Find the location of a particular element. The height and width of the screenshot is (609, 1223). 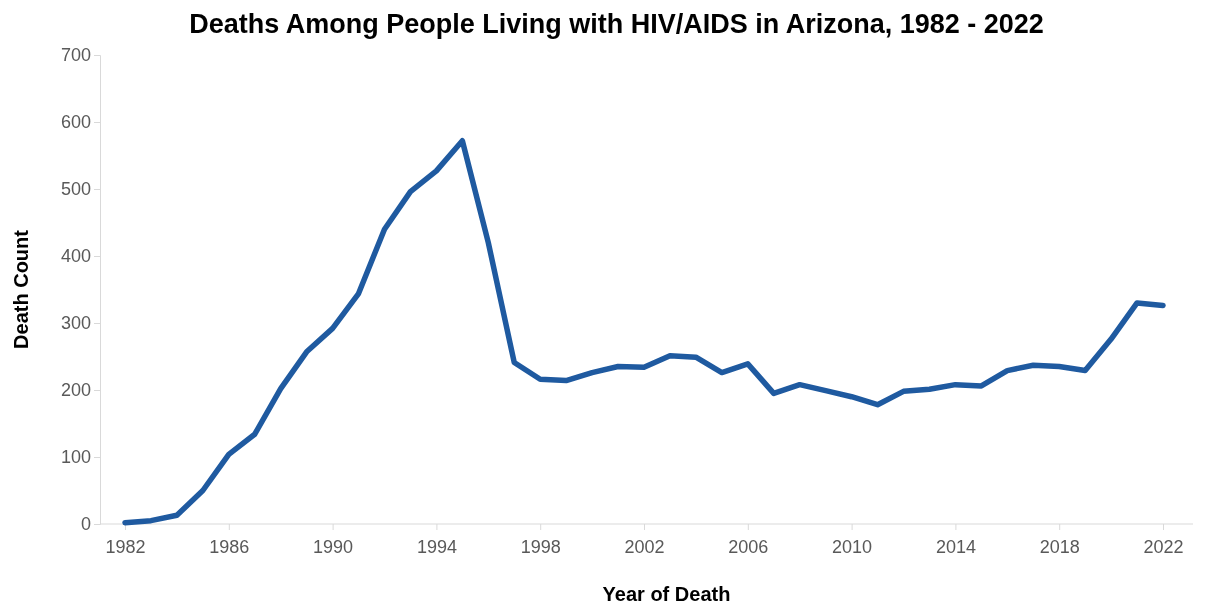

x-tick-label: 1986 is located at coordinates (229, 546).